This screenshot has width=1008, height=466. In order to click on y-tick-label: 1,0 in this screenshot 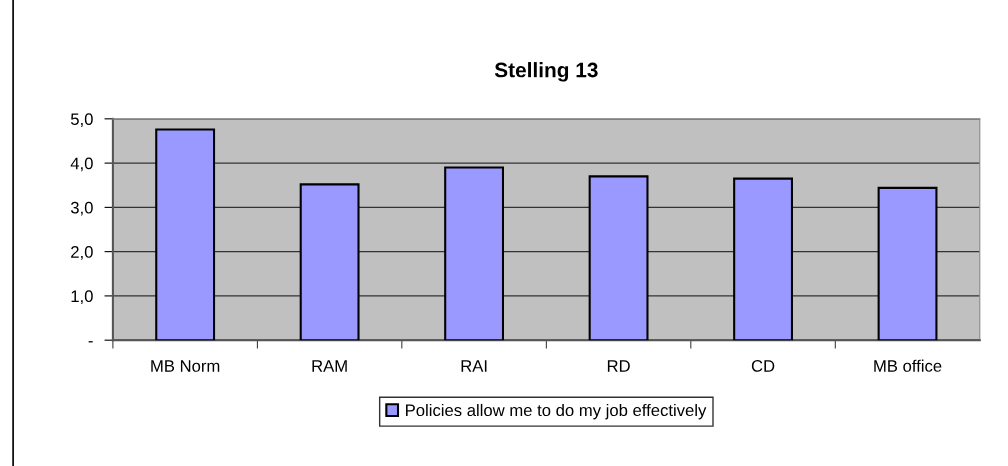, I will do `click(82, 297)`.